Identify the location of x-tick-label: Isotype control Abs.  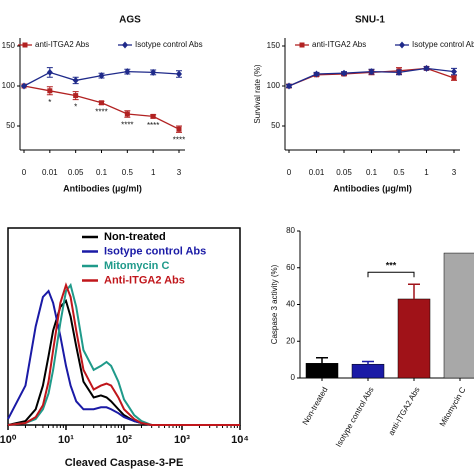
(355, 417).